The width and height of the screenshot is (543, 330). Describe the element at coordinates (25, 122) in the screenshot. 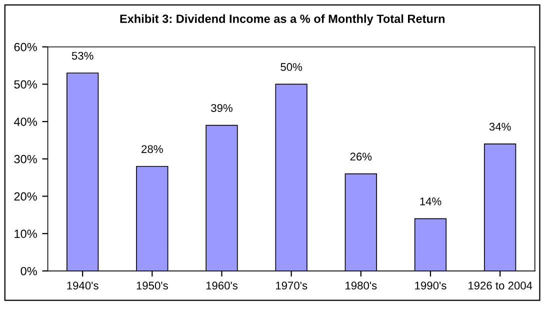

I see `y-tick-label: 40%` at that location.